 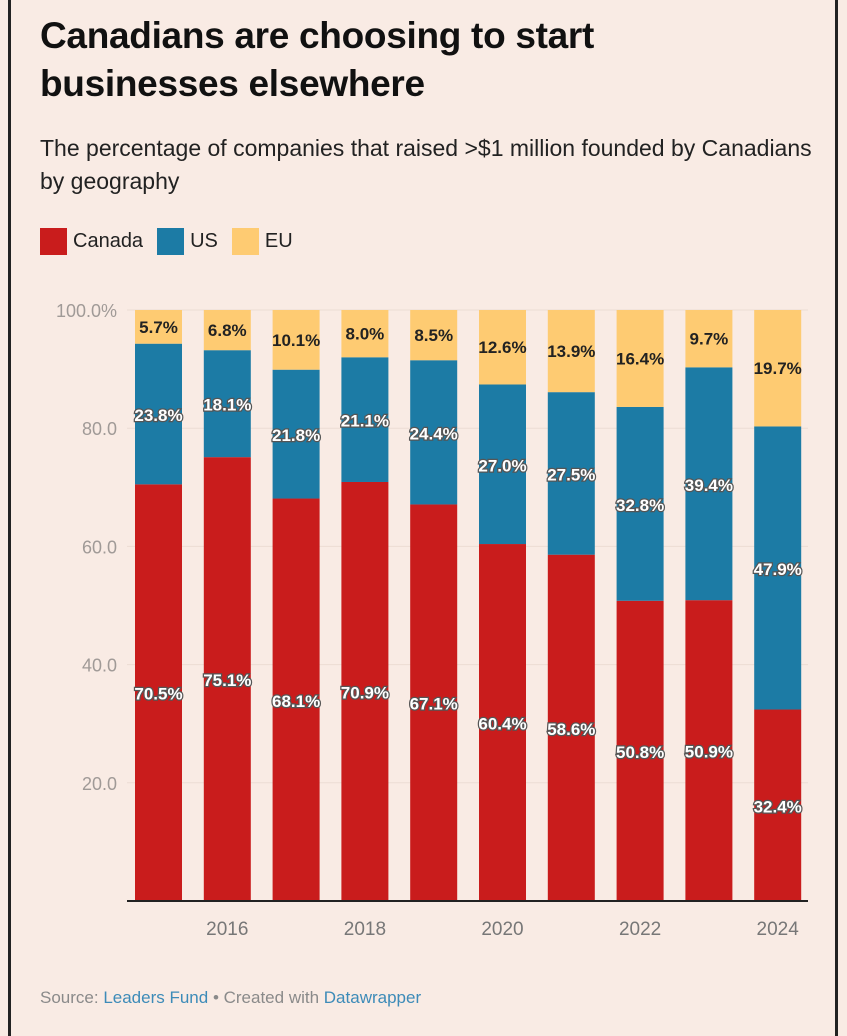 I want to click on source-link: Leaders Fund, so click(x=156, y=997).